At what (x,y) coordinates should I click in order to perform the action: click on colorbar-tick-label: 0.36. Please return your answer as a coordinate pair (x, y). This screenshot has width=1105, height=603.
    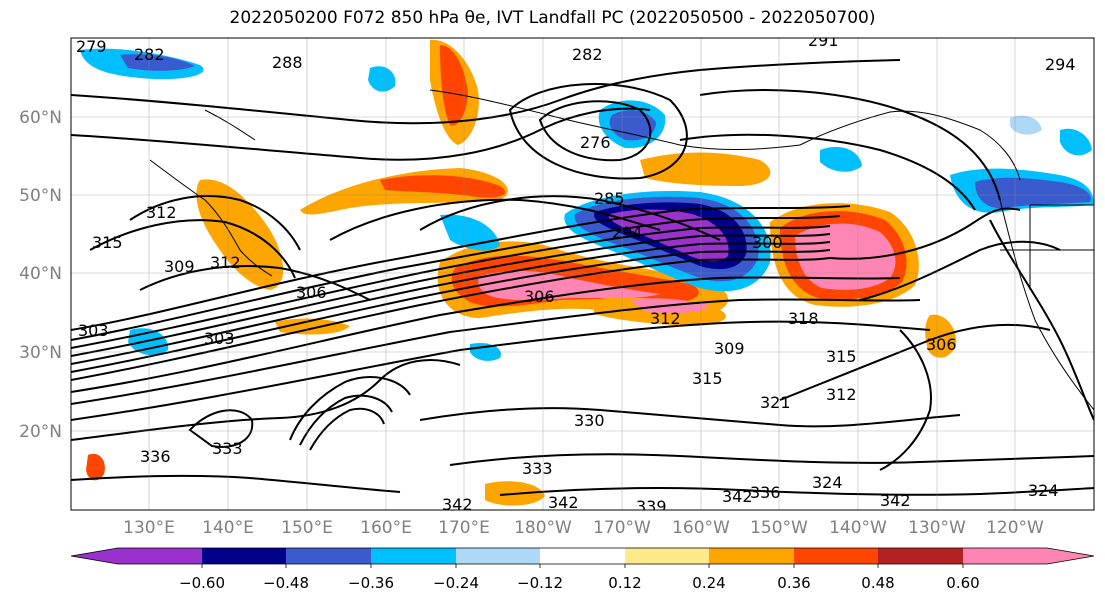
    Looking at the image, I should click on (793, 583).